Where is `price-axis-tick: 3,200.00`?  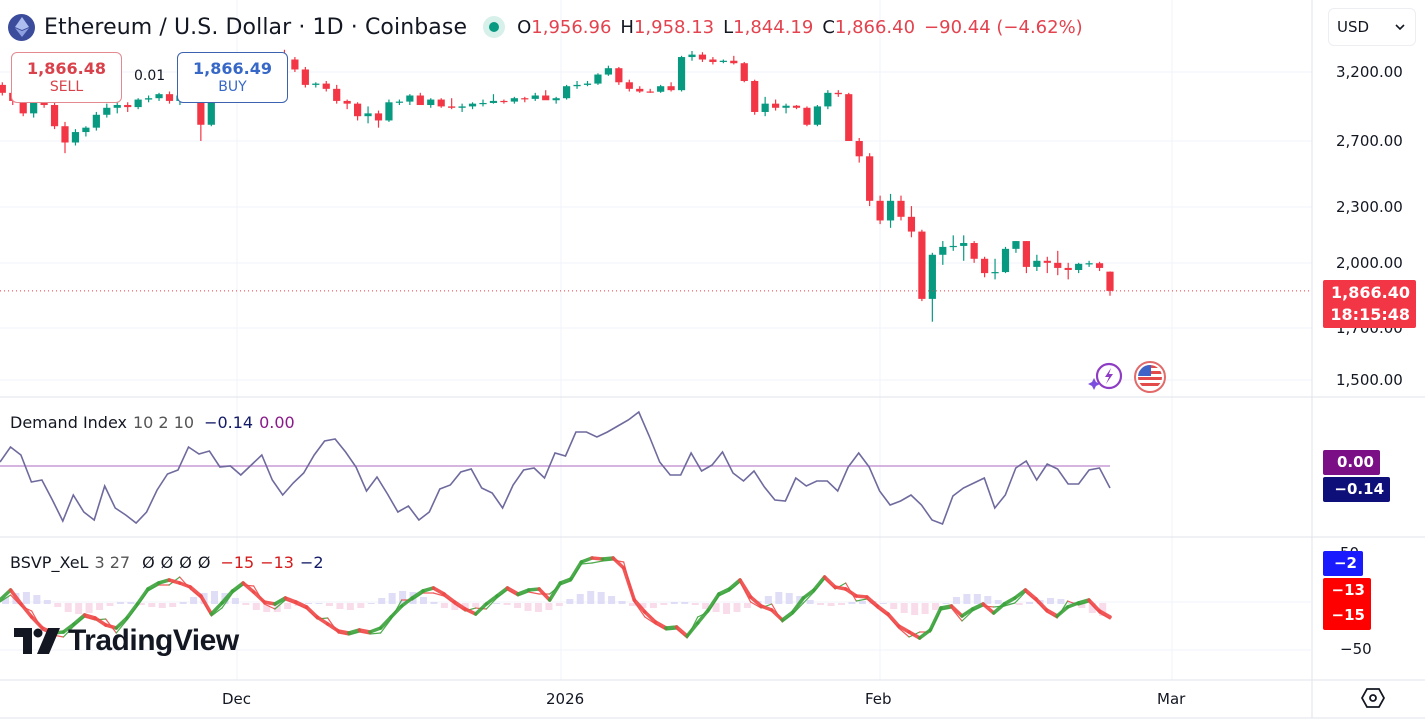 price-axis-tick: 3,200.00 is located at coordinates (1369, 72).